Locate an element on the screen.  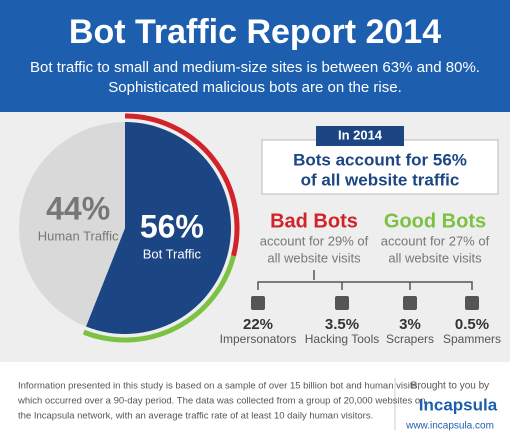
good-bots-text: account for 27% of is located at coordinates (435, 240).